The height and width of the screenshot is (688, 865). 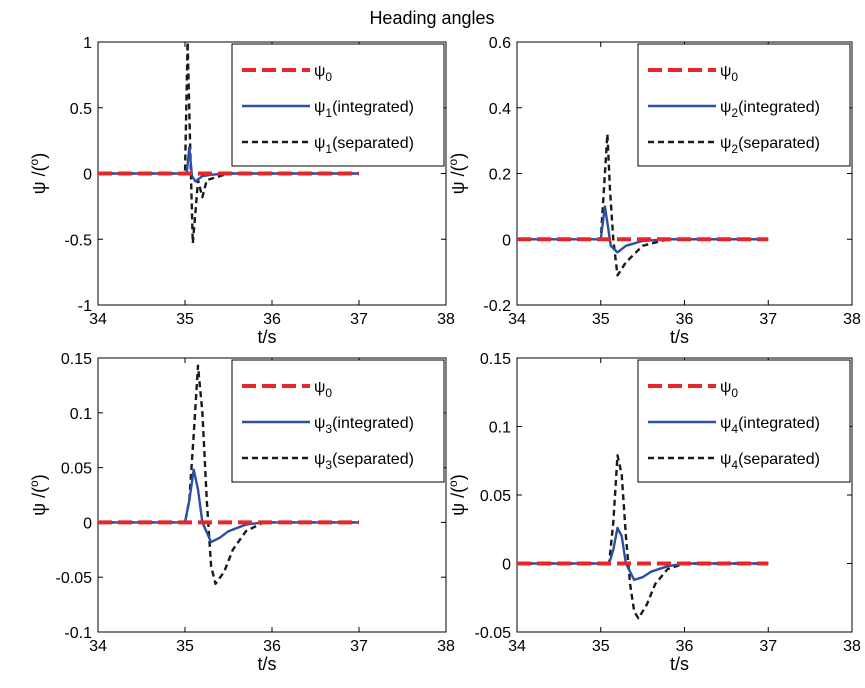 I want to click on y-tick-label: 0.4, so click(x=500, y=109).